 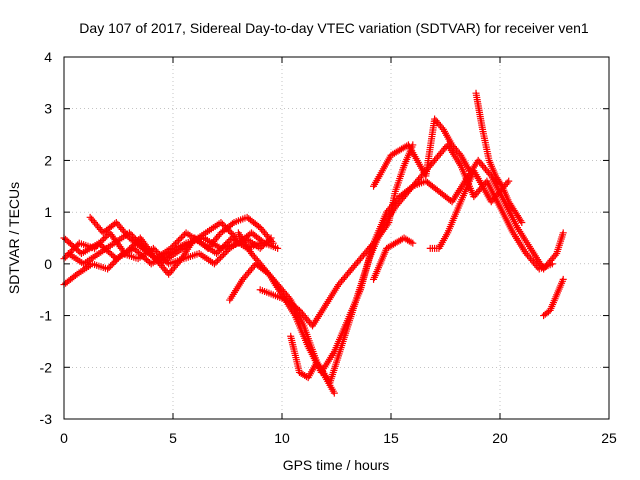 I want to click on y-tick-label: 1, so click(x=48, y=212).